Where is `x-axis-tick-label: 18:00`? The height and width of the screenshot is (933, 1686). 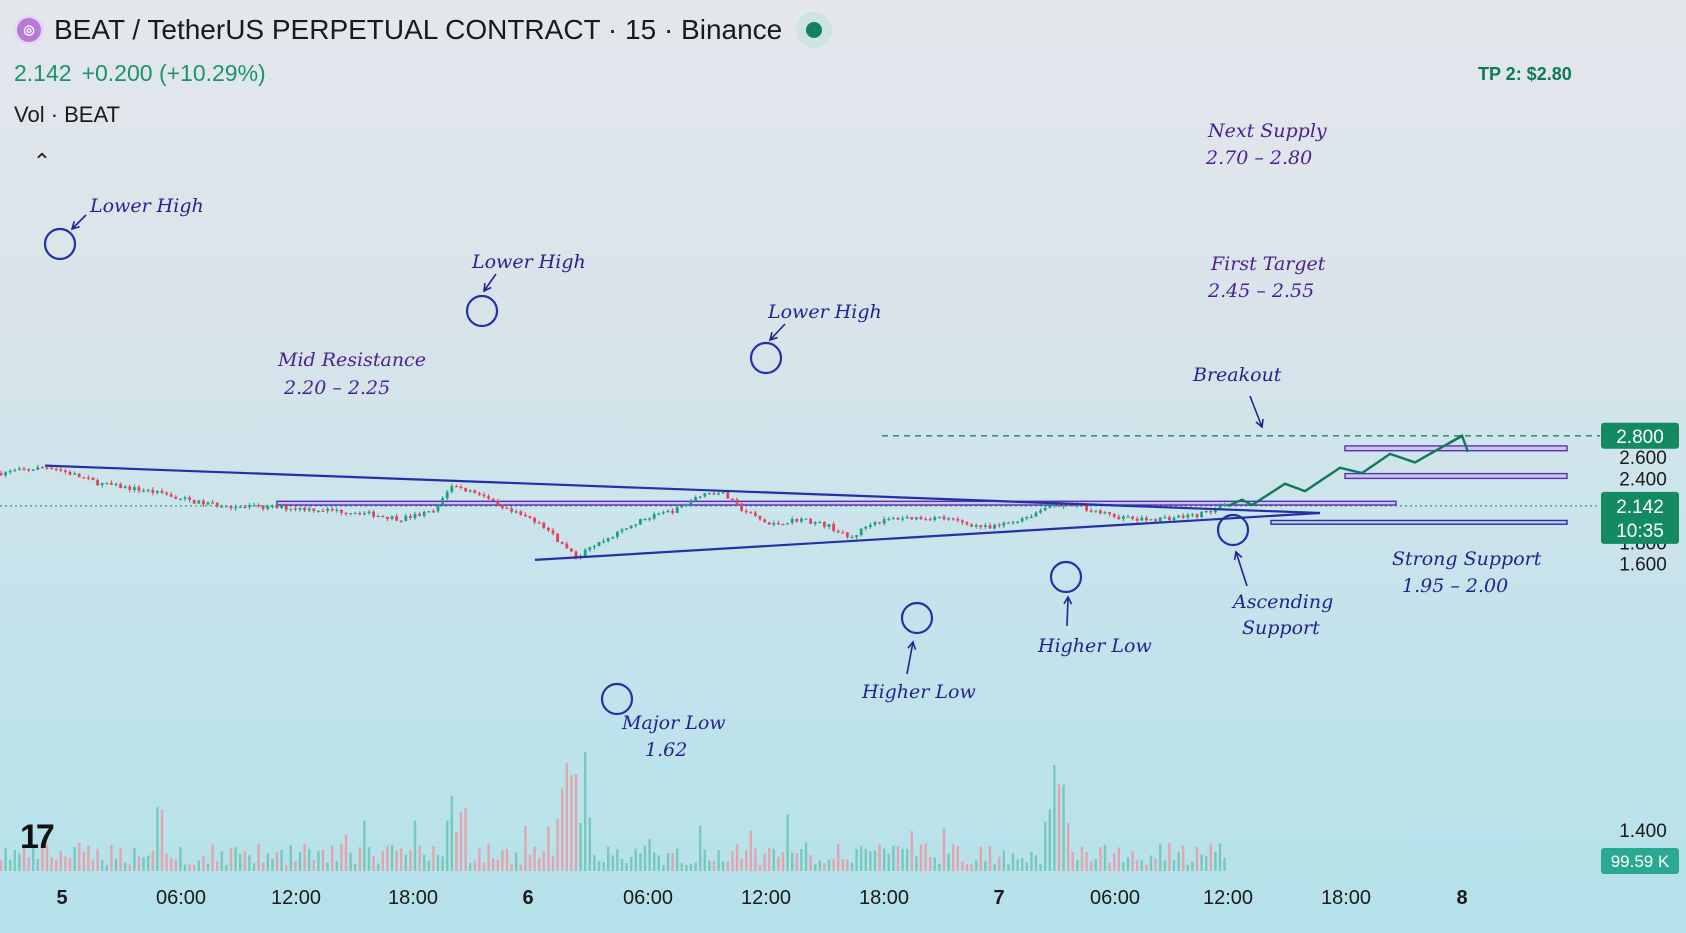
x-axis-tick-label: 18:00 is located at coordinates (1346, 898).